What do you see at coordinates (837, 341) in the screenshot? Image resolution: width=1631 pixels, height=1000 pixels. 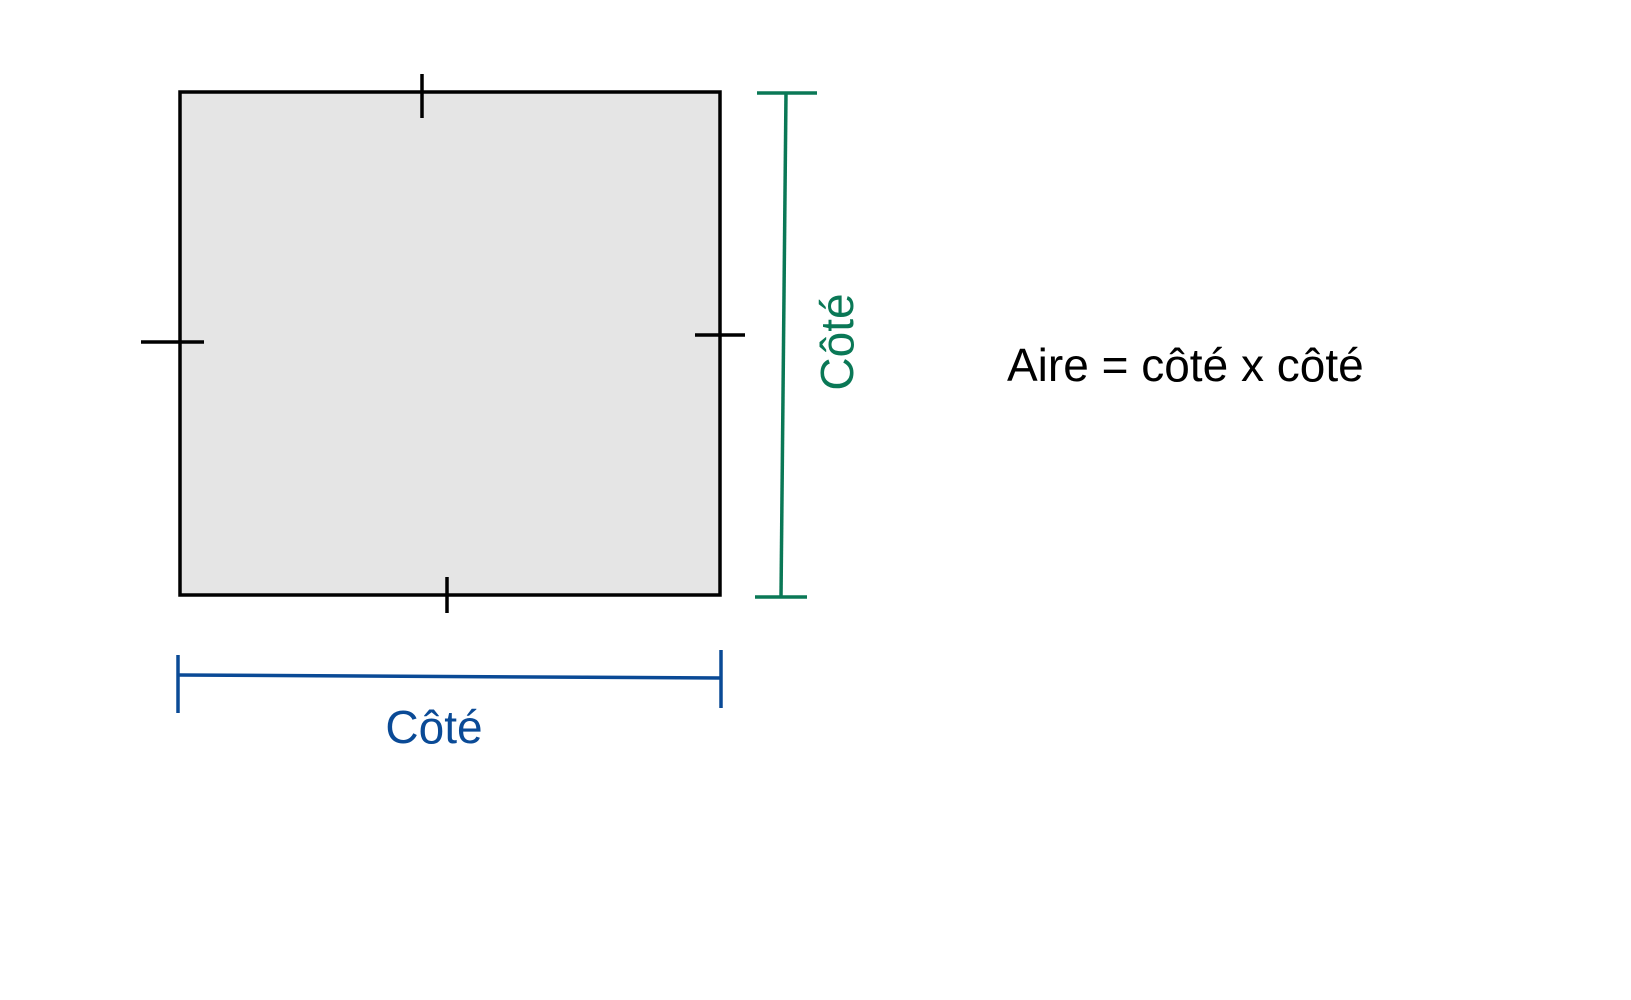 I see `side-label: Côté` at bounding box center [837, 341].